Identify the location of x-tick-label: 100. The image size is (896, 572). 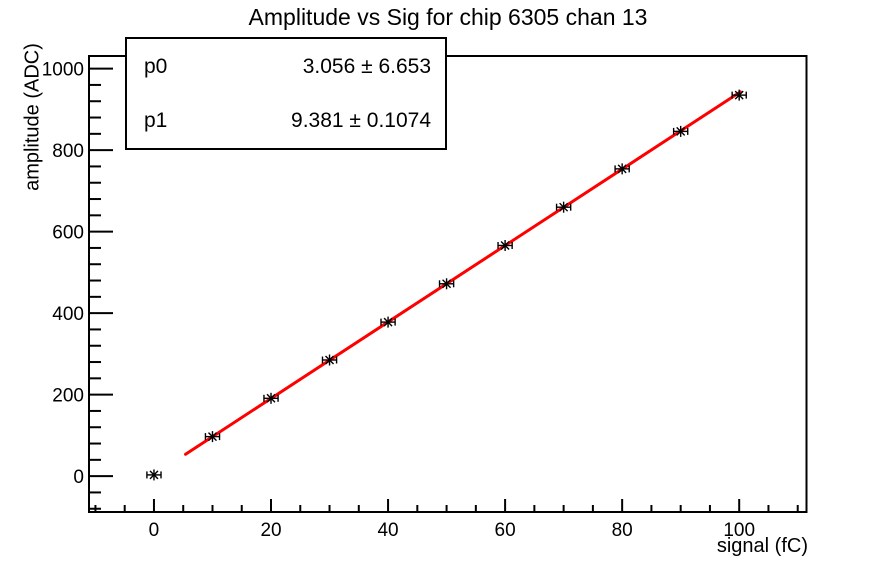
(739, 530).